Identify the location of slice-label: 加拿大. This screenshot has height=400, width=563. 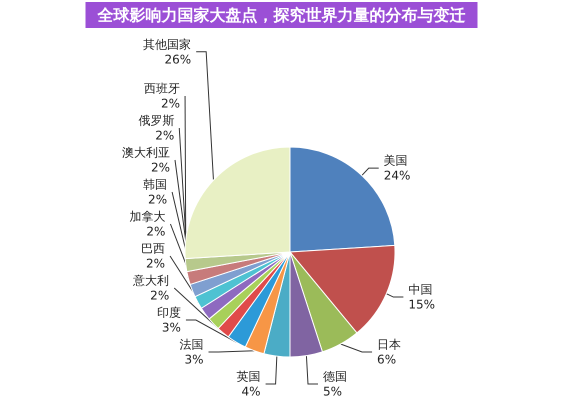
(147, 217).